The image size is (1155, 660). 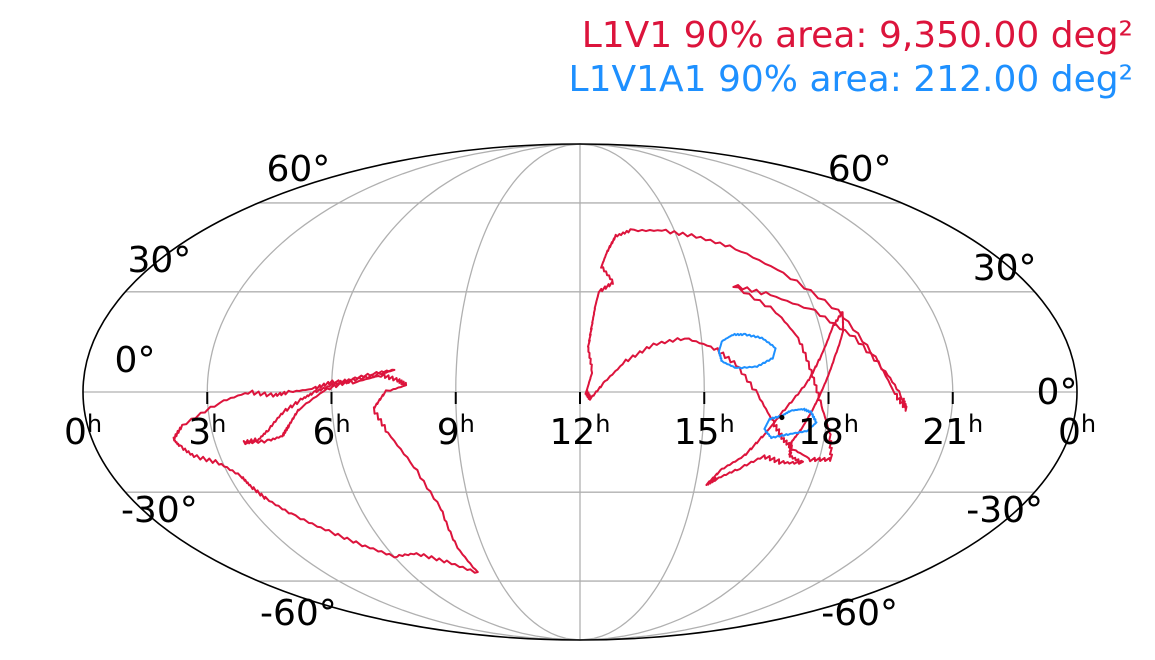 What do you see at coordinates (704, 431) in the screenshot?
I see `ra-tick-label-3: 15h` at bounding box center [704, 431].